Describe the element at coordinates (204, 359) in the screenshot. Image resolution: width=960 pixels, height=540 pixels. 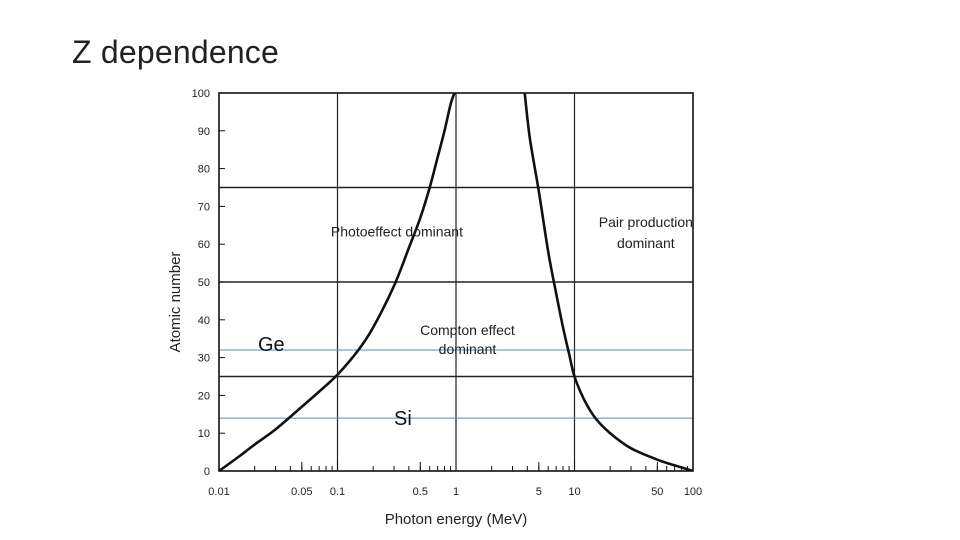
I see `y-tick-label: 30` at that location.